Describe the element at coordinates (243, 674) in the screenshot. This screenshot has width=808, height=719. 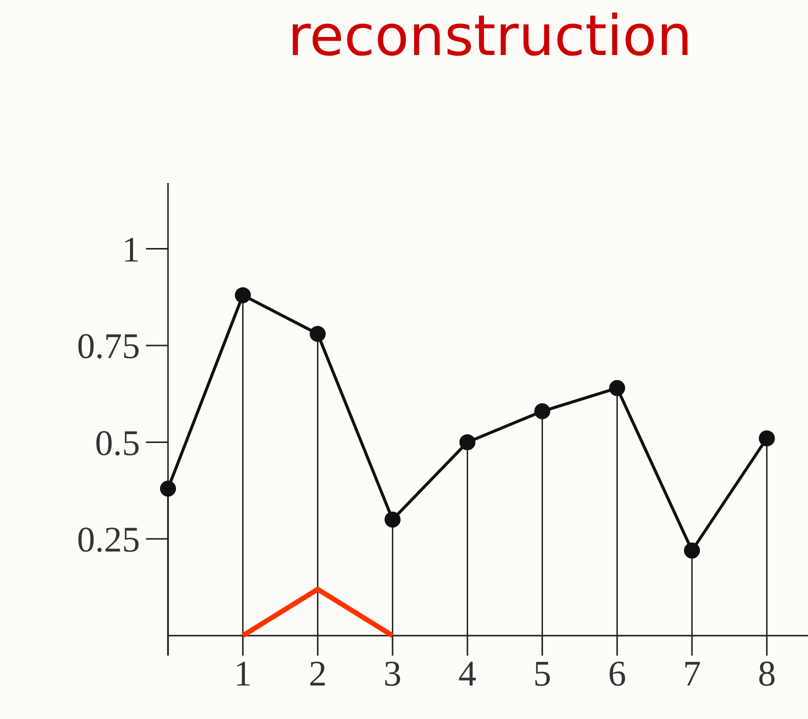
I see `x-tick-label: 1` at that location.